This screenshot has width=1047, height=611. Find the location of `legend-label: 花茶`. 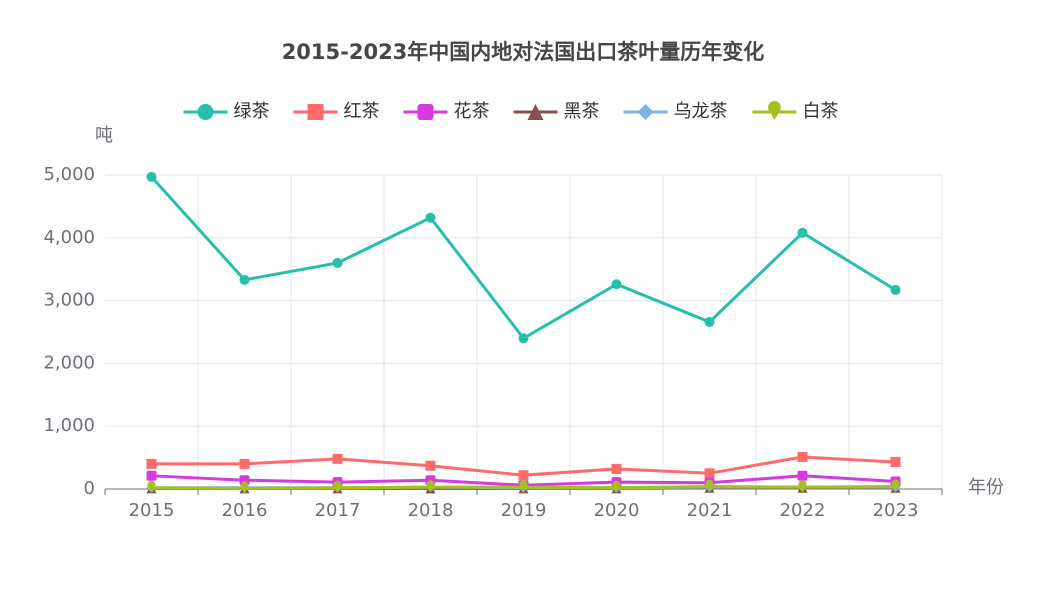

legend-label: 花茶 is located at coordinates (472, 111).